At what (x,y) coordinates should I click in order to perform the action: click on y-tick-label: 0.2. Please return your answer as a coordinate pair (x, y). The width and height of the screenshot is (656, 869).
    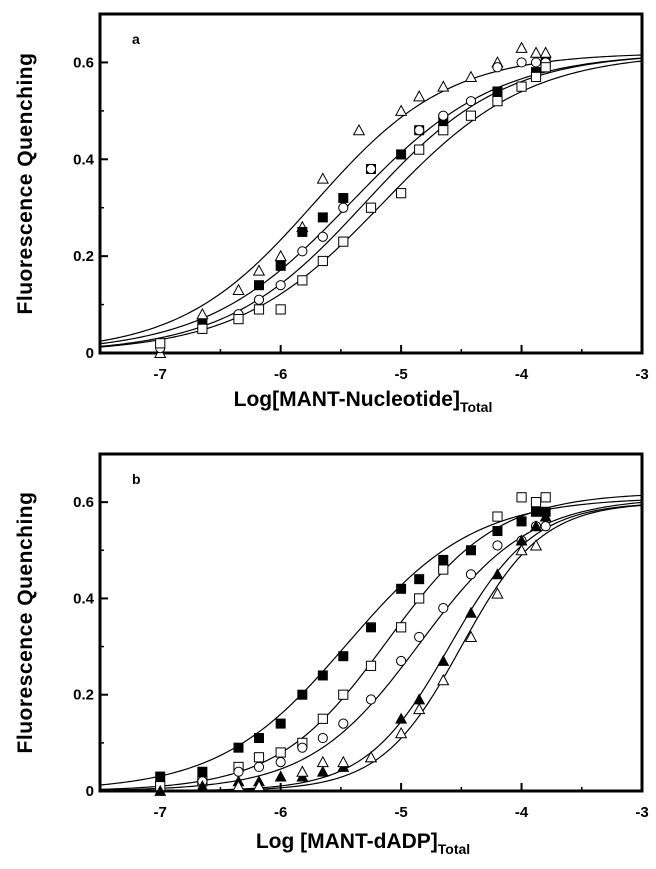
    Looking at the image, I should click on (83, 256).